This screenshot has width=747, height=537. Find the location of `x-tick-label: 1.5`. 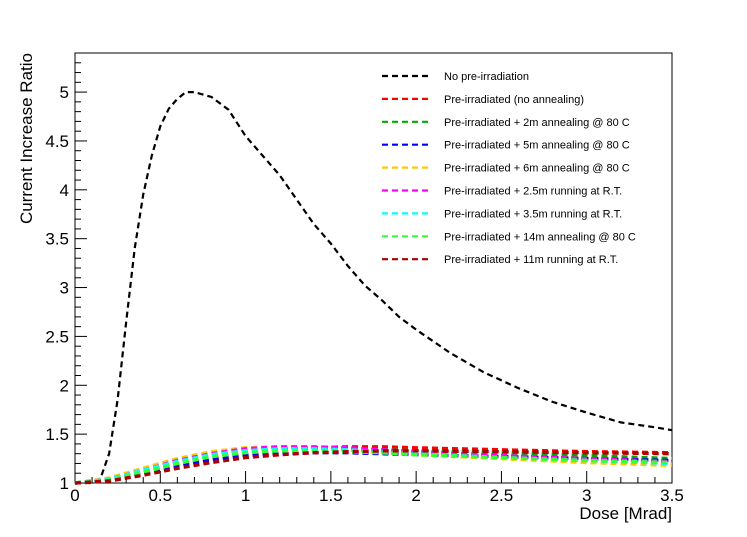

x-tick-label: 1.5 is located at coordinates (331, 495).